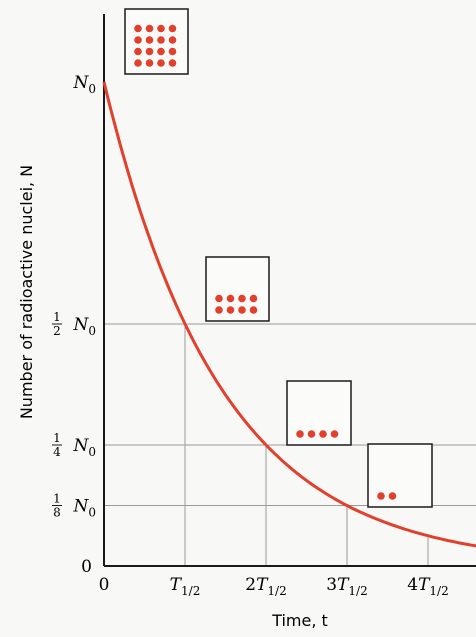 This screenshot has height=637, width=476. Describe the element at coordinates (299, 620) in the screenshot. I see `x-axis-title: Time, t` at that location.